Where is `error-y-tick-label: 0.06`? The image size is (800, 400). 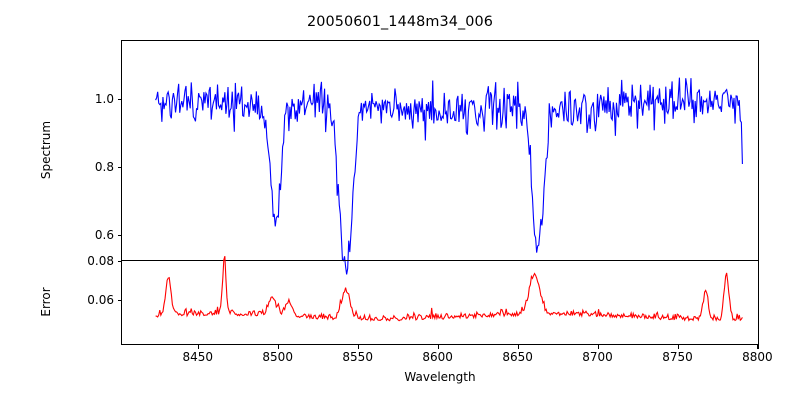
error-y-tick-label: 0.06 is located at coordinates (100, 300).